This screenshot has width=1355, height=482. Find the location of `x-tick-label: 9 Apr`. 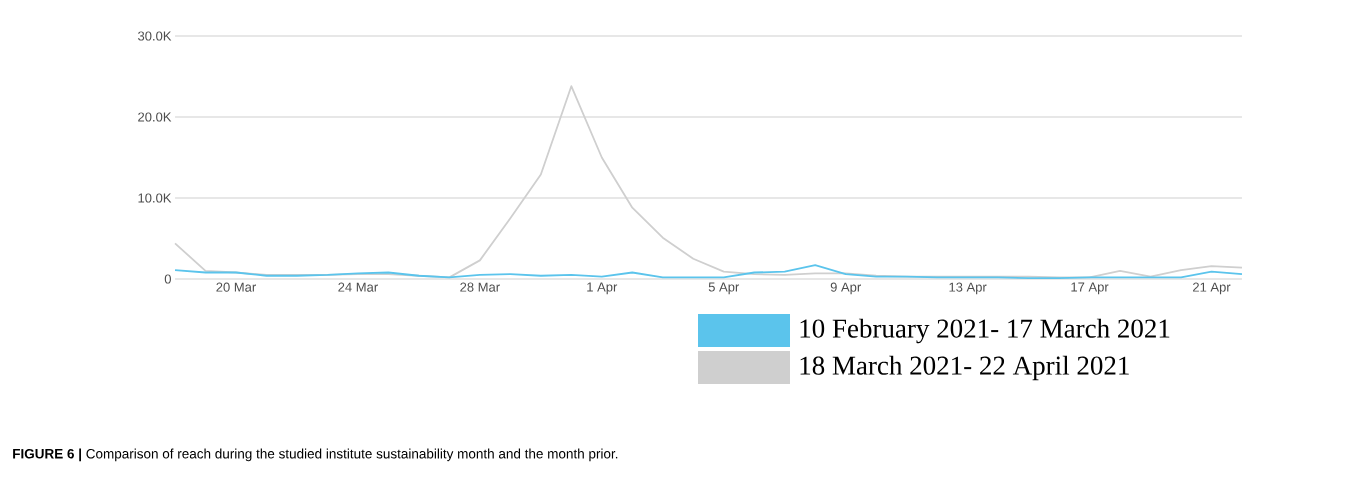

x-tick-label: 9 Apr is located at coordinates (845, 288).